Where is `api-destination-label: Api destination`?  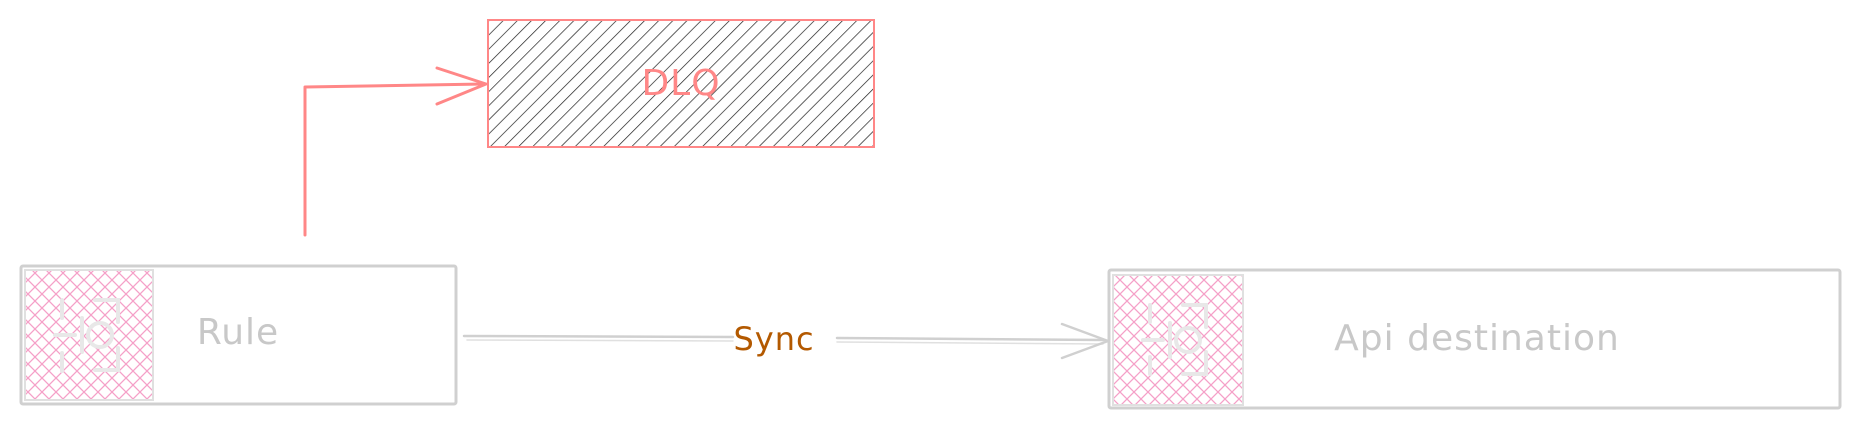 api-destination-label: Api destination is located at coordinates (1477, 338).